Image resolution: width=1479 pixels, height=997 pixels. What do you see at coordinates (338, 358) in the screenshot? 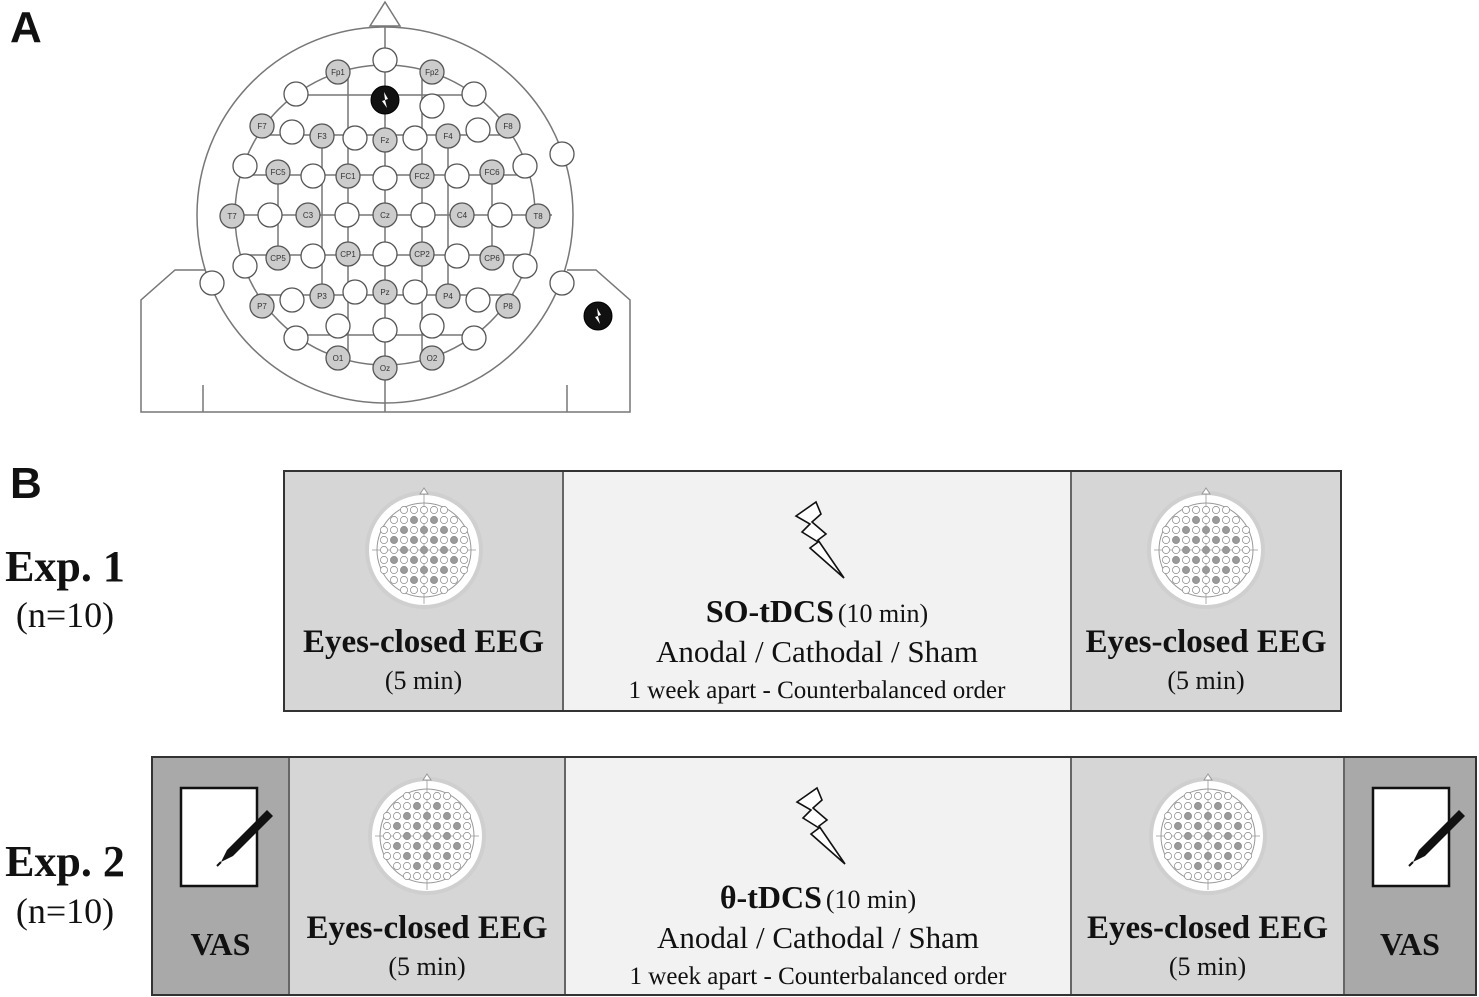
I see `electrode-label: O1` at bounding box center [338, 358].